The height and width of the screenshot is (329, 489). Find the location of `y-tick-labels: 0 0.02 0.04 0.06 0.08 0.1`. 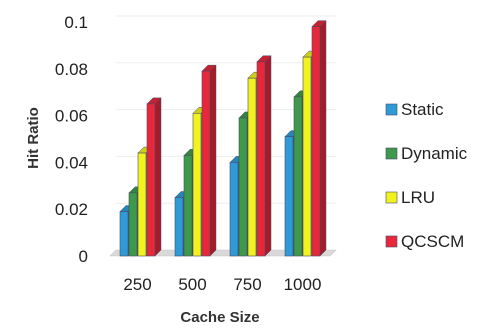

y-tick-labels: 0 0.02 0.04 0.06 0.08 0.1 is located at coordinates (71, 139).